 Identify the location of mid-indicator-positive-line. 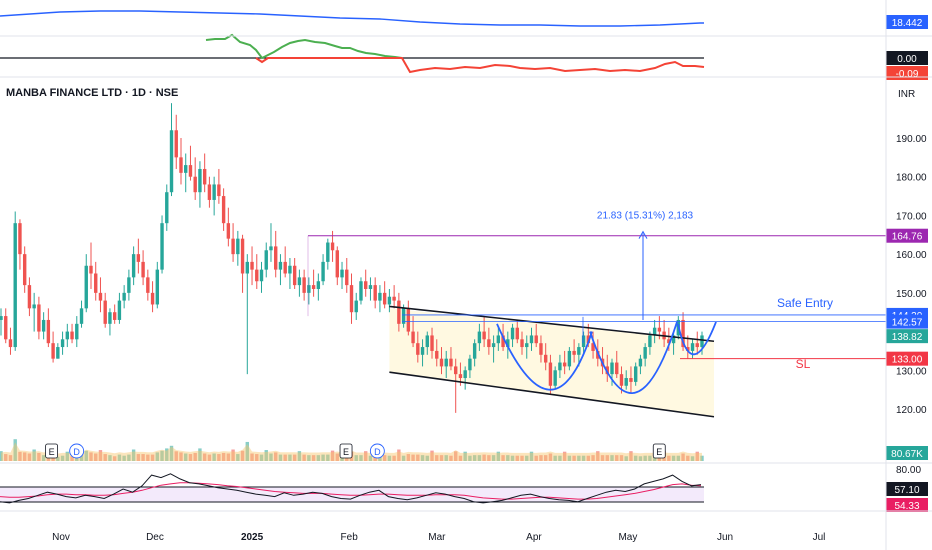
(304, 46).